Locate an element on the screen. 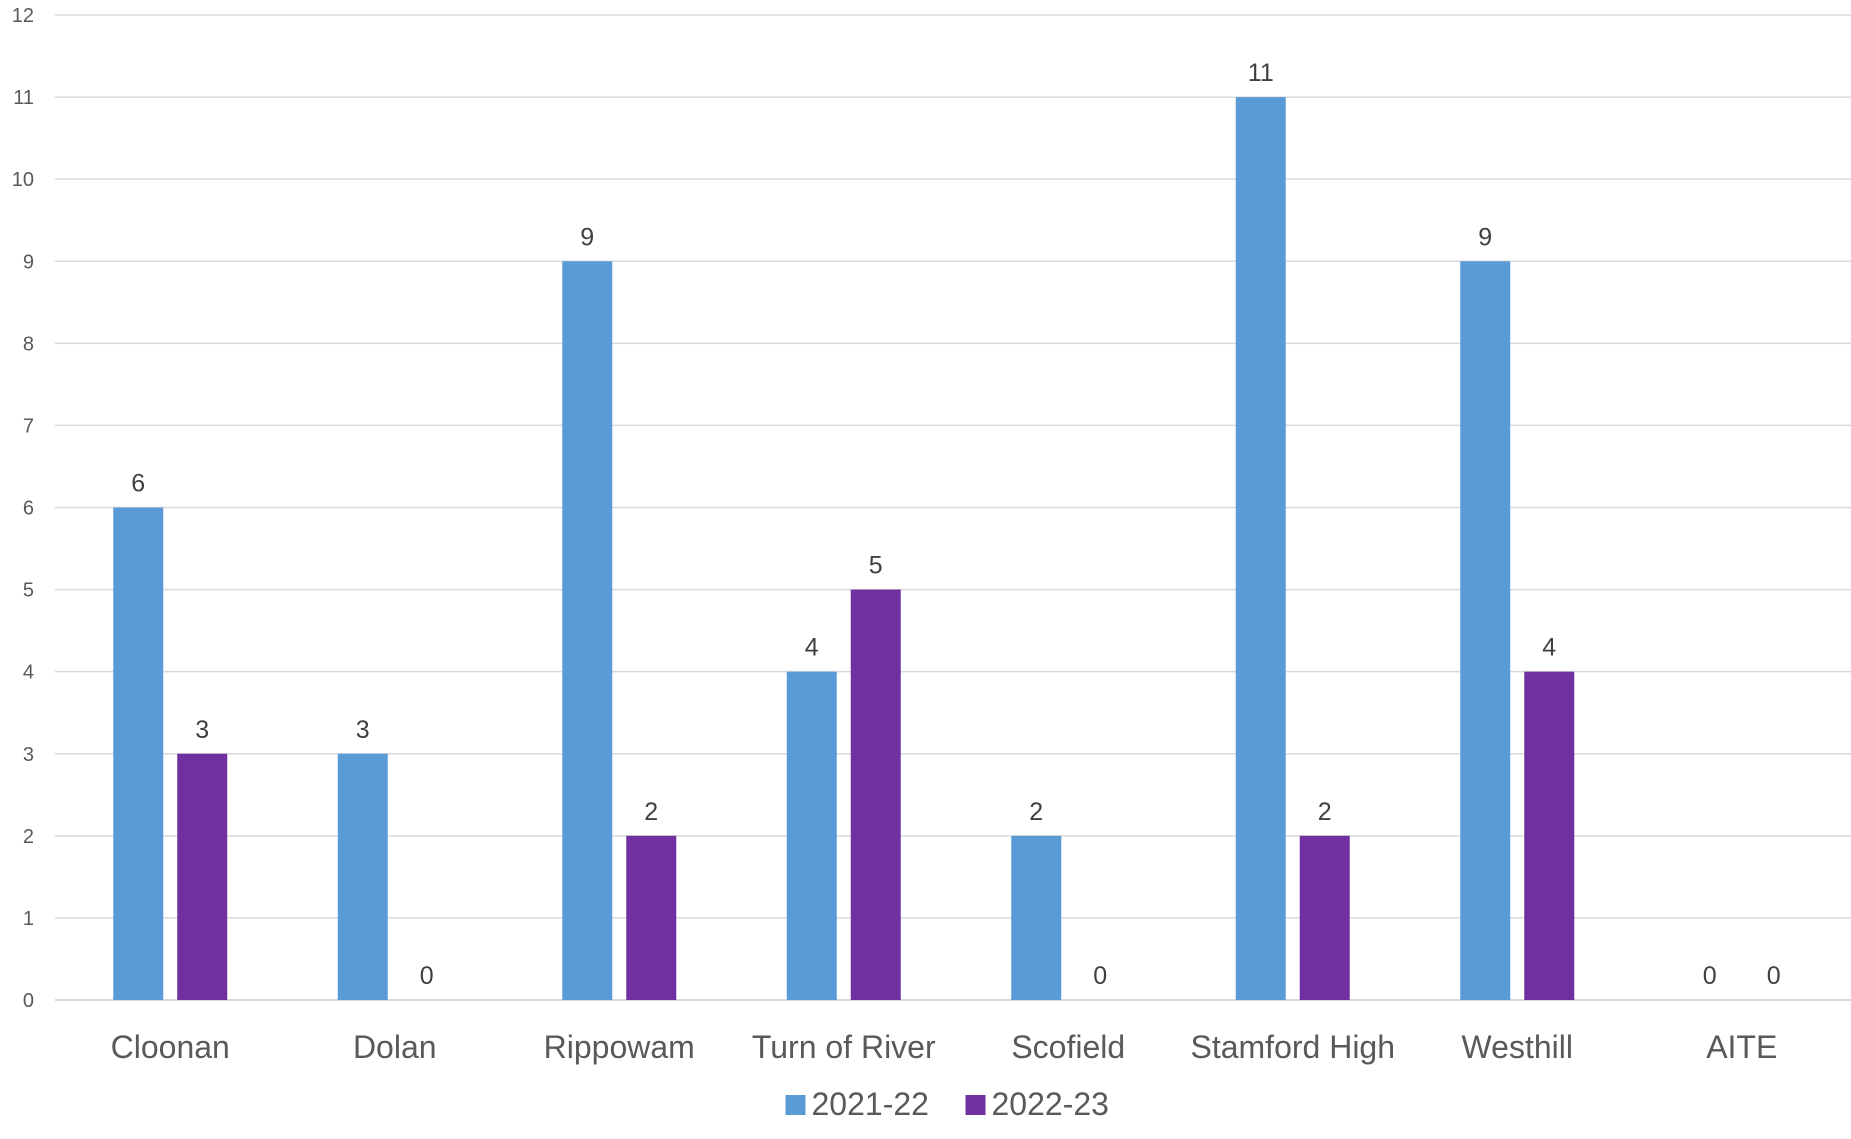  bar-2022-23-stamford-high is located at coordinates (1324, 917).